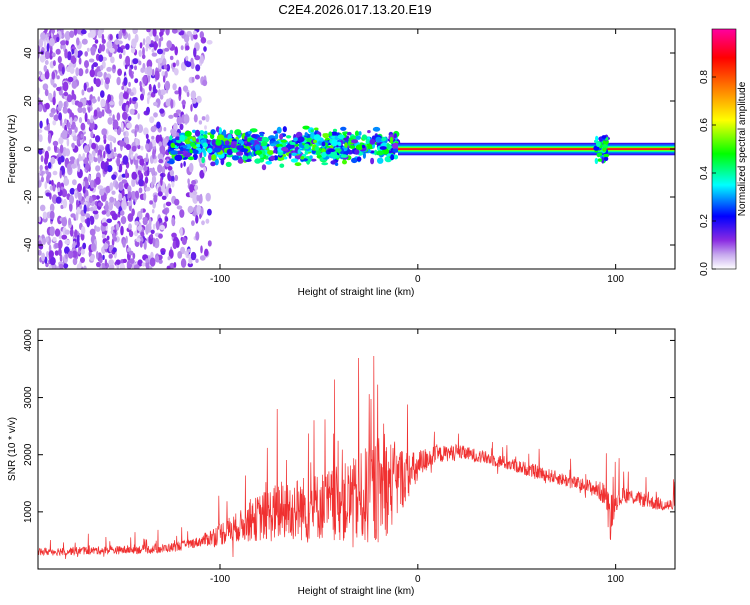  I want to click on x-tick-label: -100, so click(220, 279).